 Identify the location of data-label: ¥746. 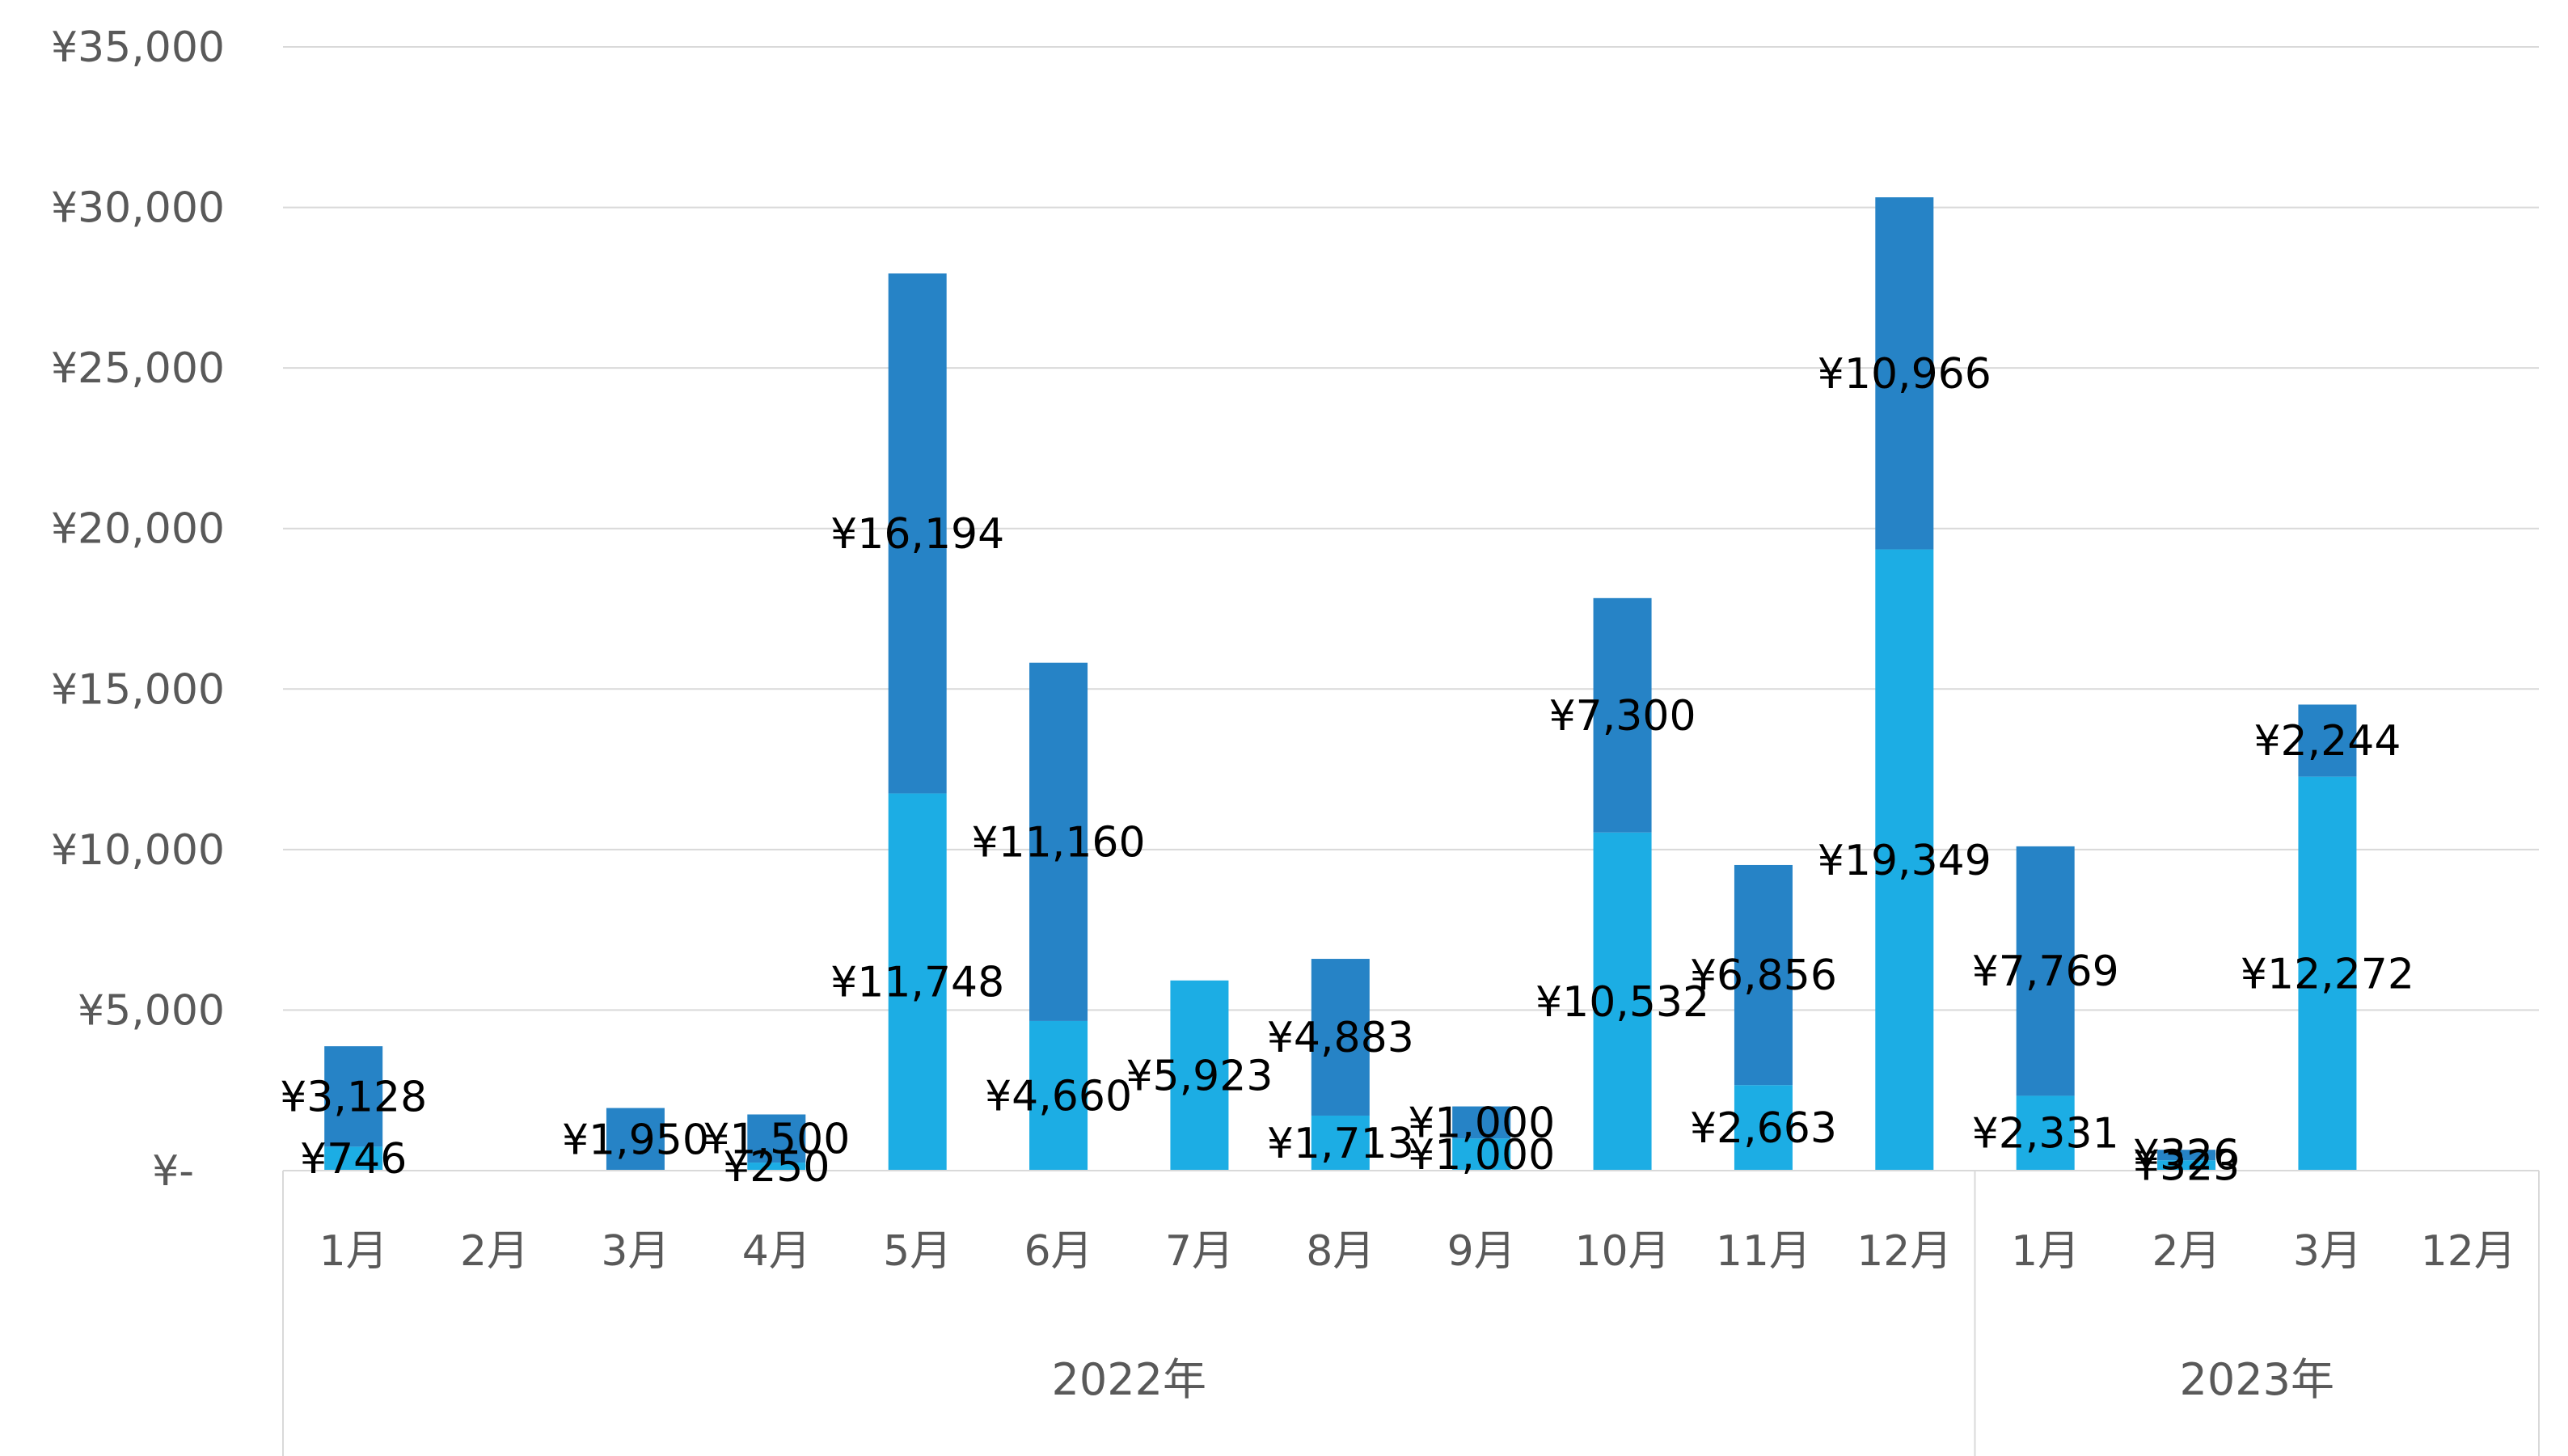
(353, 1159).